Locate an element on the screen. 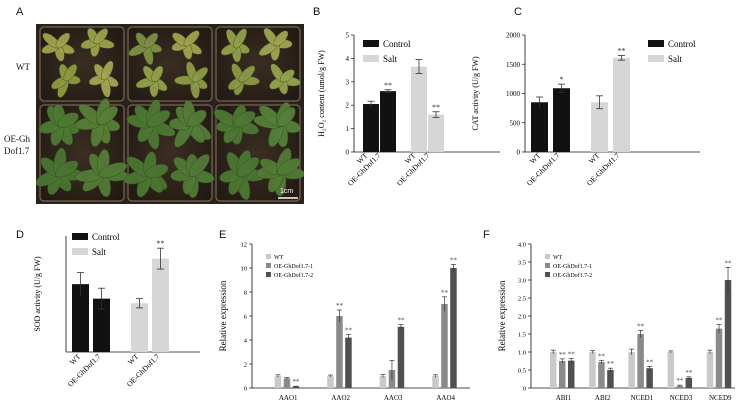 The image size is (739, 408). y-tick-label: 1 is located at coordinates (348, 129).